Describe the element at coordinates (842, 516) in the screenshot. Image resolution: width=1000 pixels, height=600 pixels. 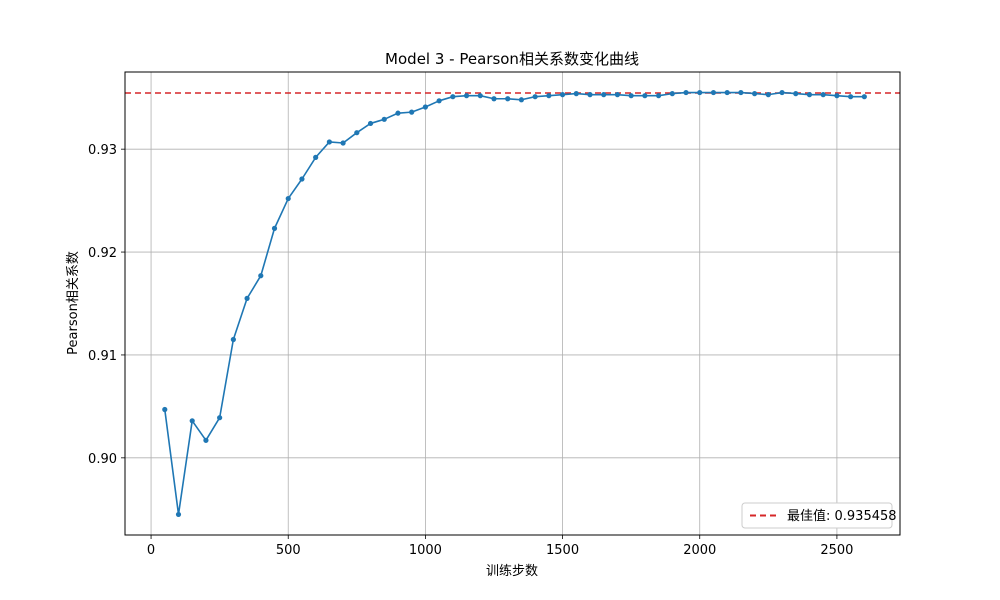
I see `legend-label-reference: 最佳值: 0.935458` at that location.